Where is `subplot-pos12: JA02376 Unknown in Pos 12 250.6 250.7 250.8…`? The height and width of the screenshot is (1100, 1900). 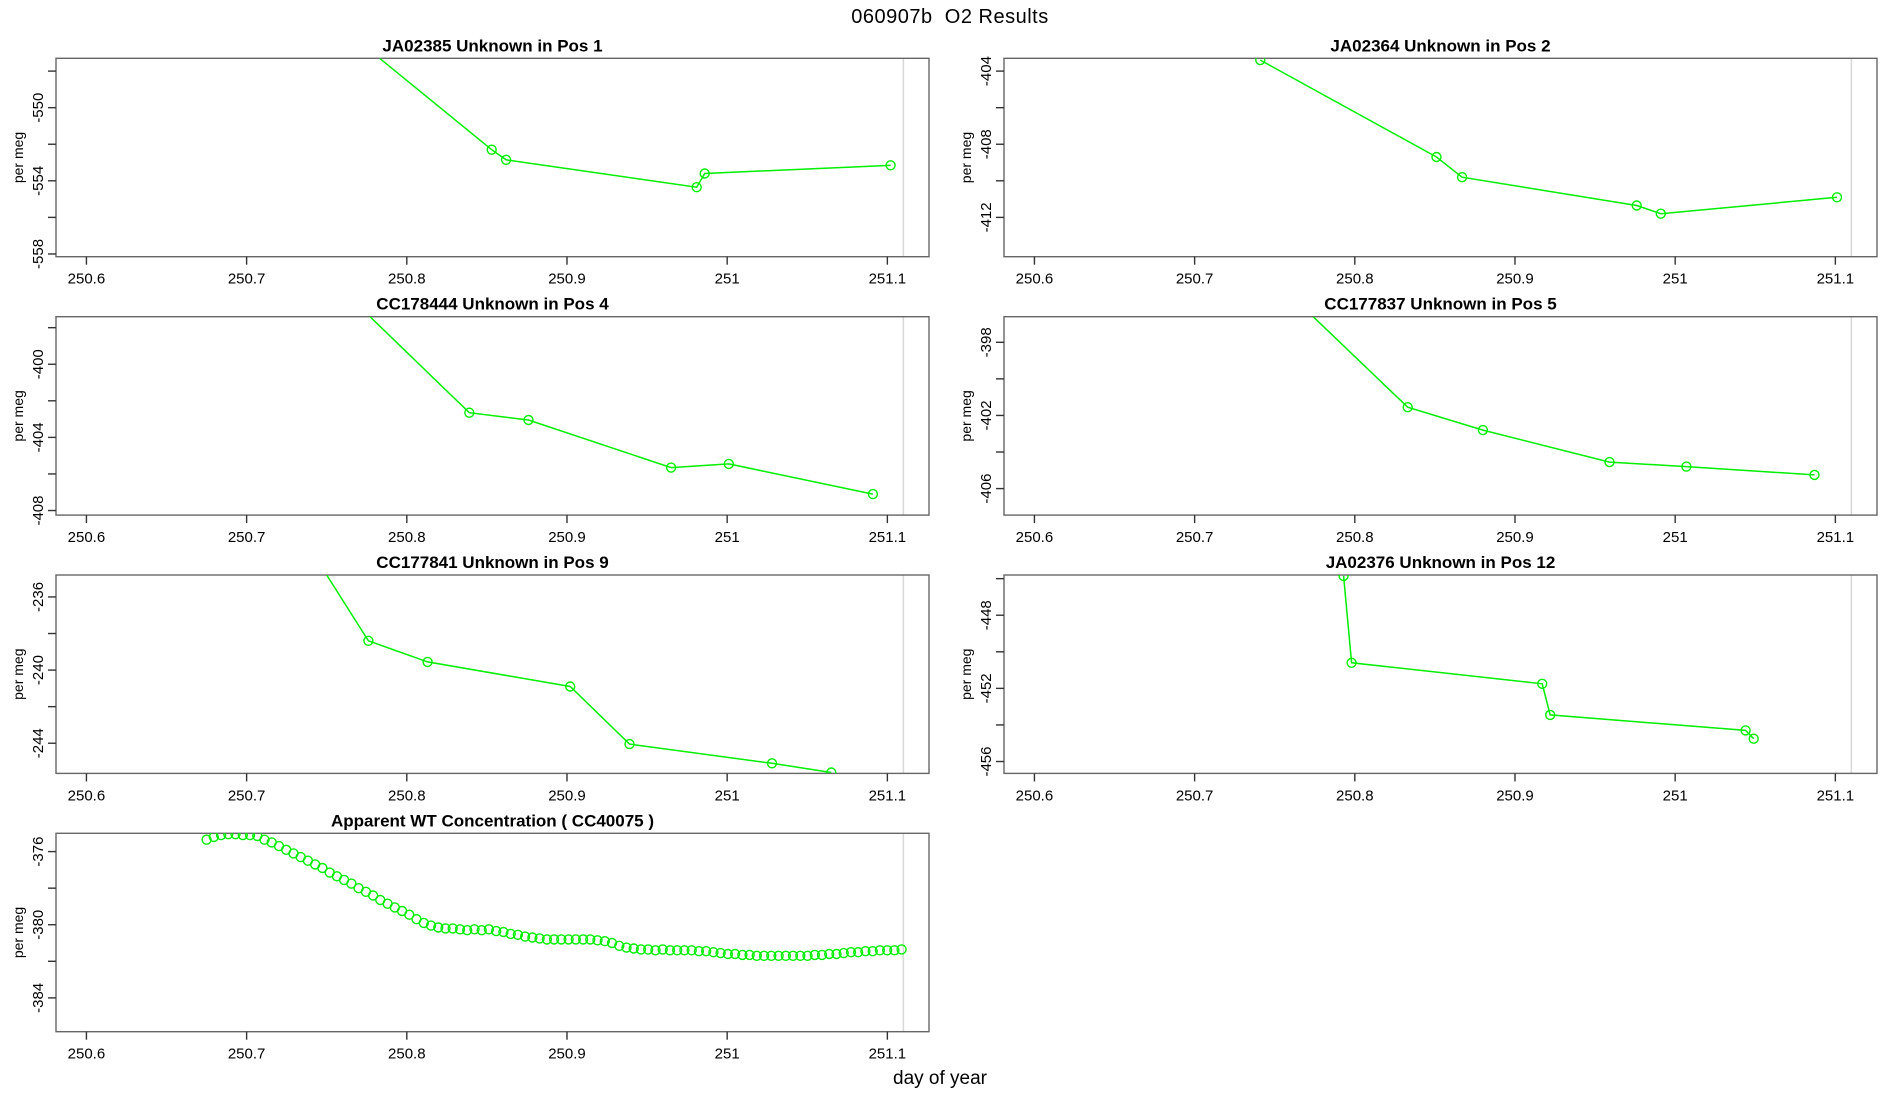 subplot-pos12: JA02376 Unknown in Pos 12 250.6 250.7 250.8… is located at coordinates (1418, 678).